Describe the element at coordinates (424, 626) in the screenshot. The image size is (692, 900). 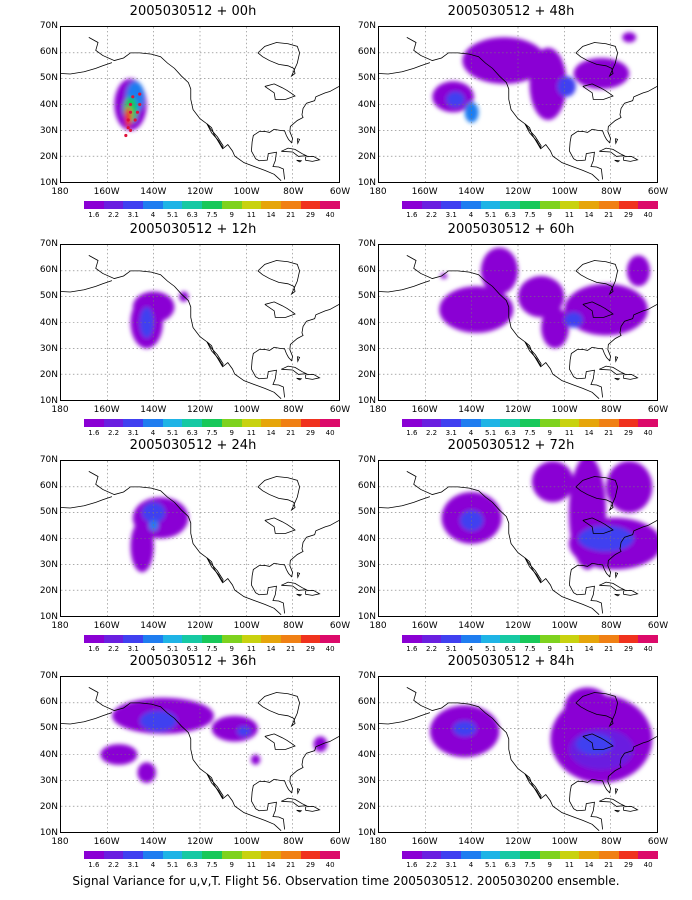
I see `longitude-tick-label: 160W` at that location.